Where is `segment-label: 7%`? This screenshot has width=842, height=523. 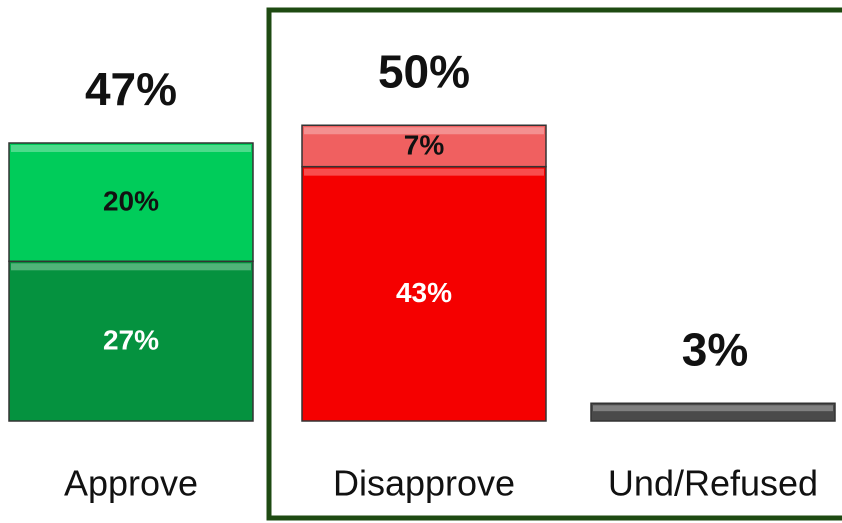 segment-label: 7% is located at coordinates (424, 144).